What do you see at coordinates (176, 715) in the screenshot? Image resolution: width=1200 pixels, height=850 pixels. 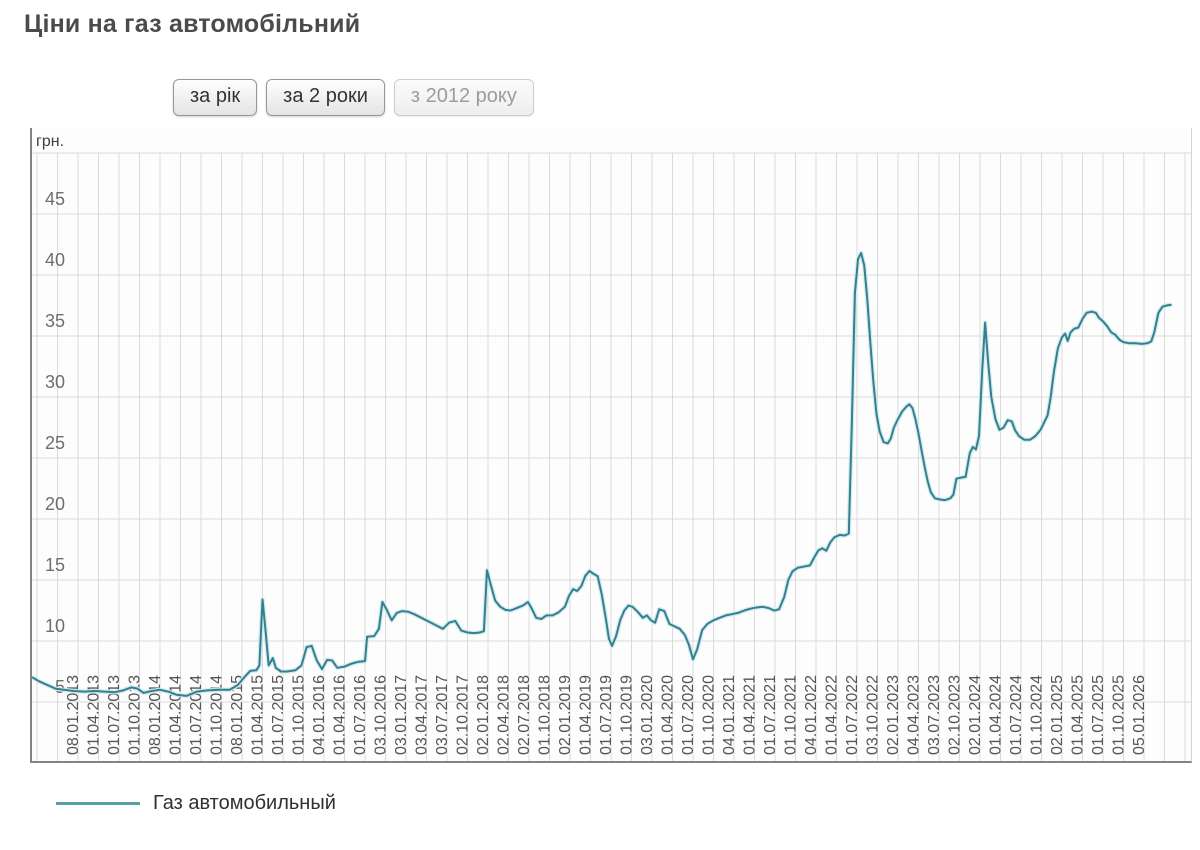 I see `x-tick-label: 01.04.2014` at bounding box center [176, 715].